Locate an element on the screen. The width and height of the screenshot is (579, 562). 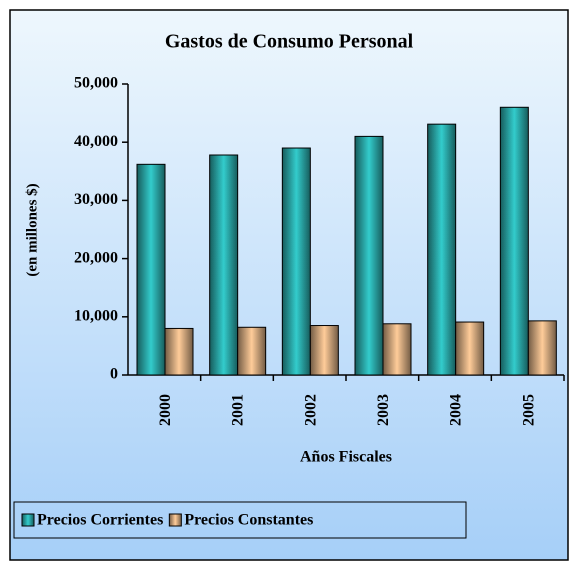
legend-label: Precios Corrientes is located at coordinates (100, 520).